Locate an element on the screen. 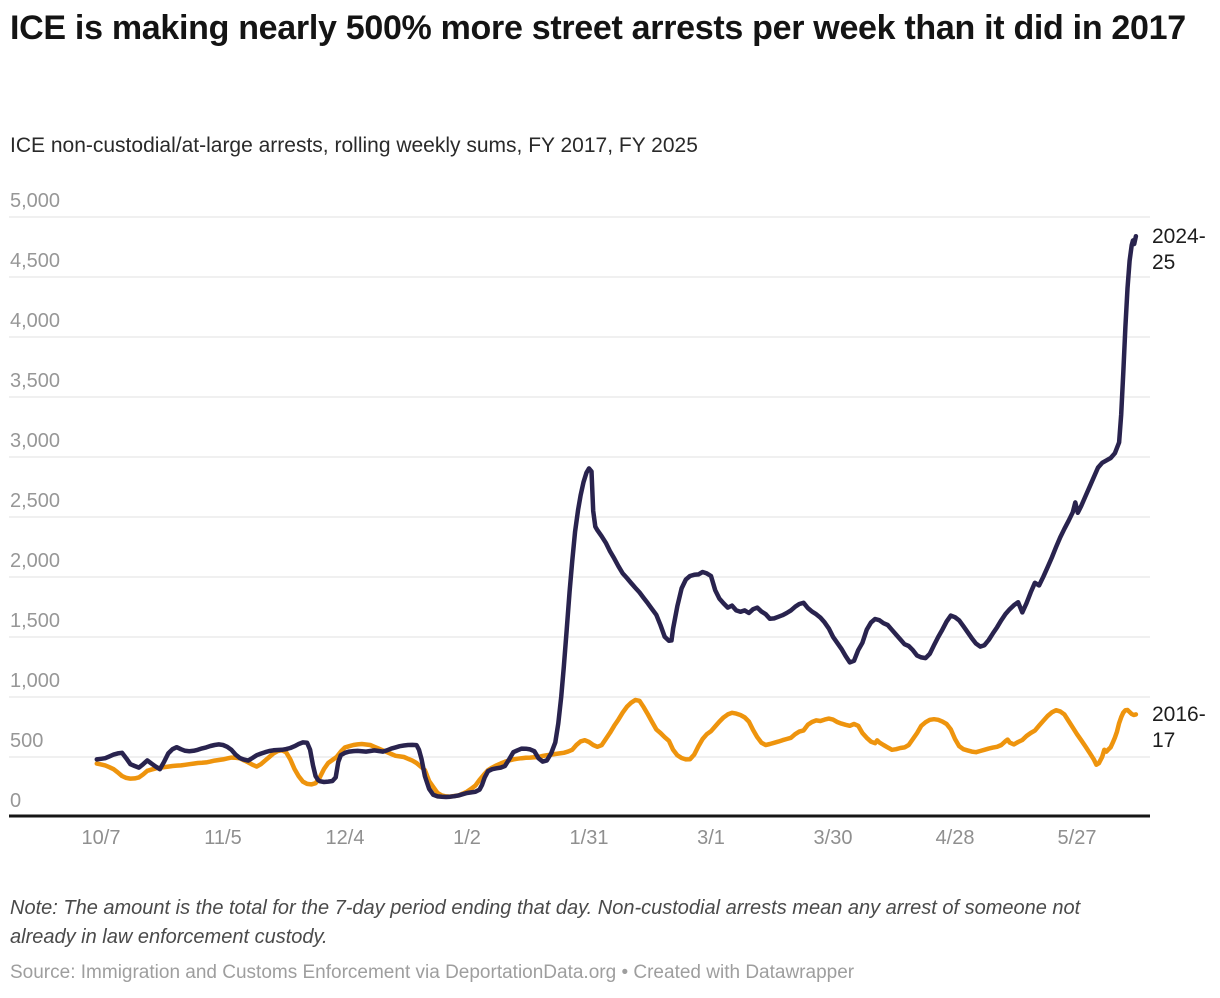  y-tick-label-4500: 4,500 is located at coordinates (35, 261).